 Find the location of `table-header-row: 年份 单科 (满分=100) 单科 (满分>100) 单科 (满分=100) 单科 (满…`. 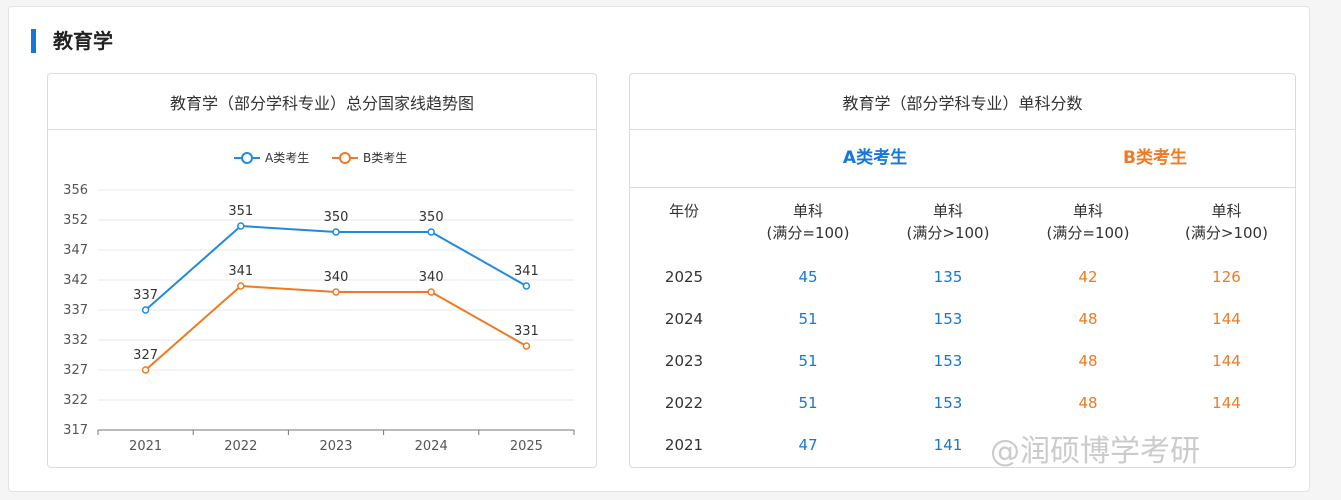

table-header-row: 年份 单科 (满分=100) 单科 (满分>100) 单科 (满分=100) 单科 (满… is located at coordinates (962, 226).